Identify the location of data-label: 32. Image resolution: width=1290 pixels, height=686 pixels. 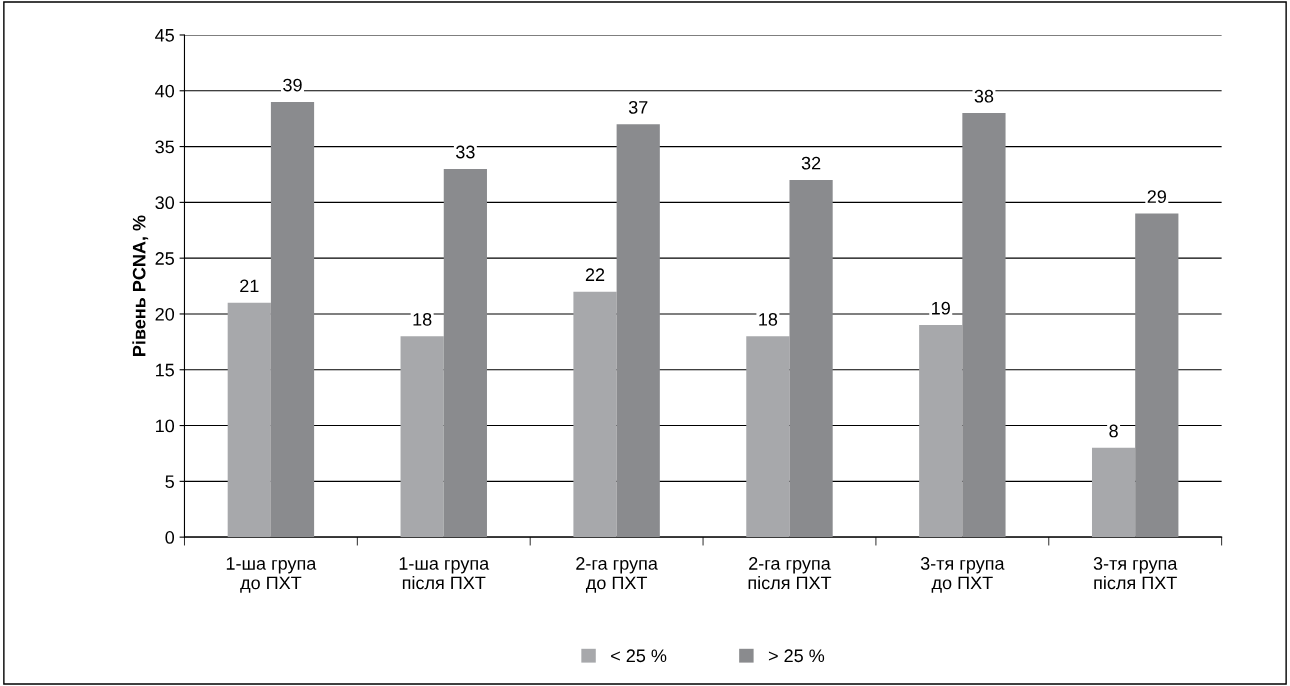
(811, 163).